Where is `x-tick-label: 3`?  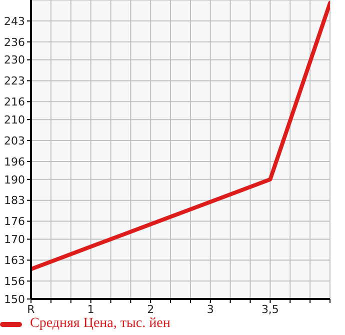
x-tick-label: 3 is located at coordinates (210, 309).